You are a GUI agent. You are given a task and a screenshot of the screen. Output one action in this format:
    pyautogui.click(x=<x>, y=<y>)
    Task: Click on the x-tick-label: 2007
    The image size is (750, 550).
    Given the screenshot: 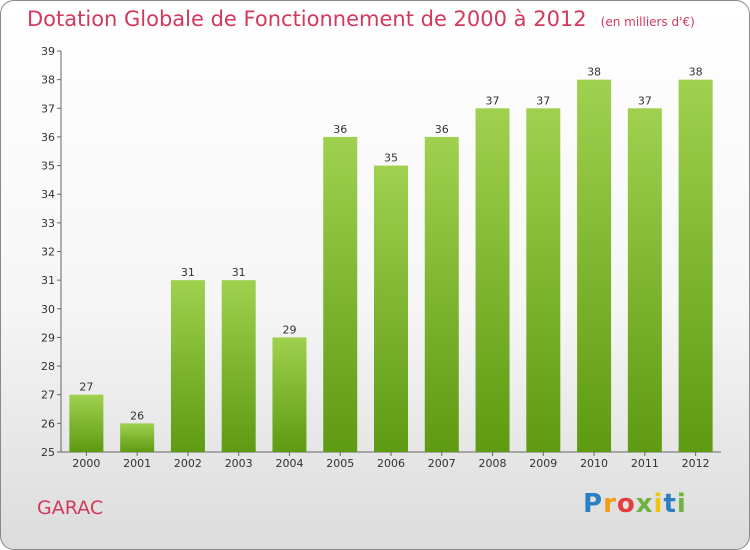 What is the action you would take?
    pyautogui.click(x=442, y=463)
    